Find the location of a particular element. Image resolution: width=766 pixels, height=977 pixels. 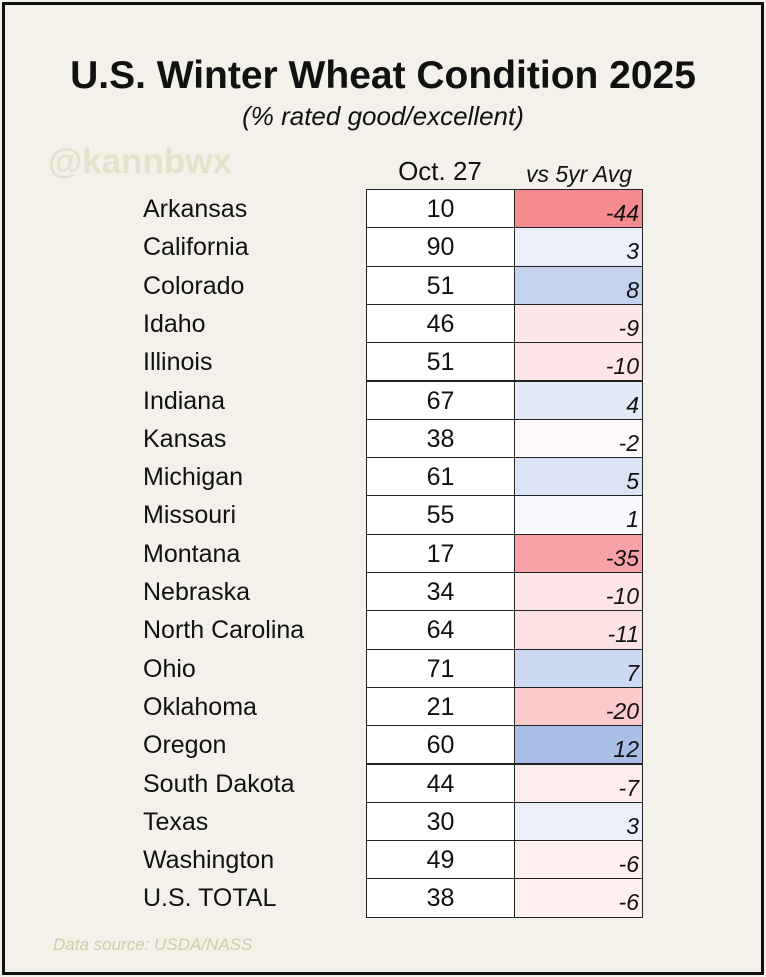

row-label: Colorado is located at coordinates (194, 285).